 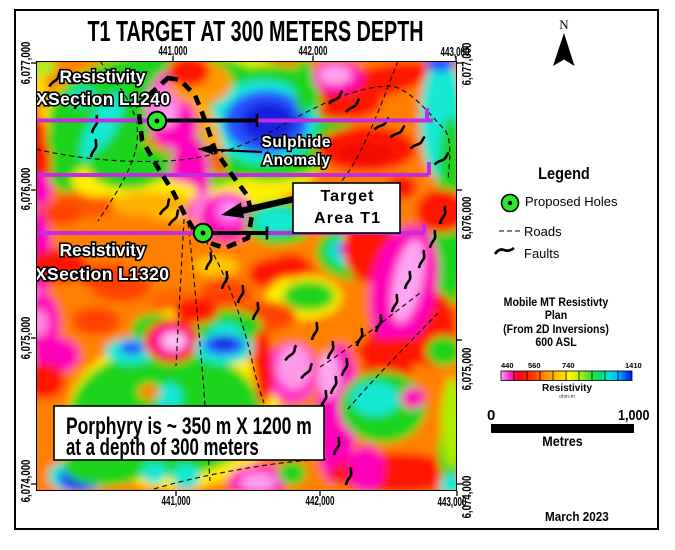 I want to click on svg-text: XSection L1240, so click(x=103, y=99).